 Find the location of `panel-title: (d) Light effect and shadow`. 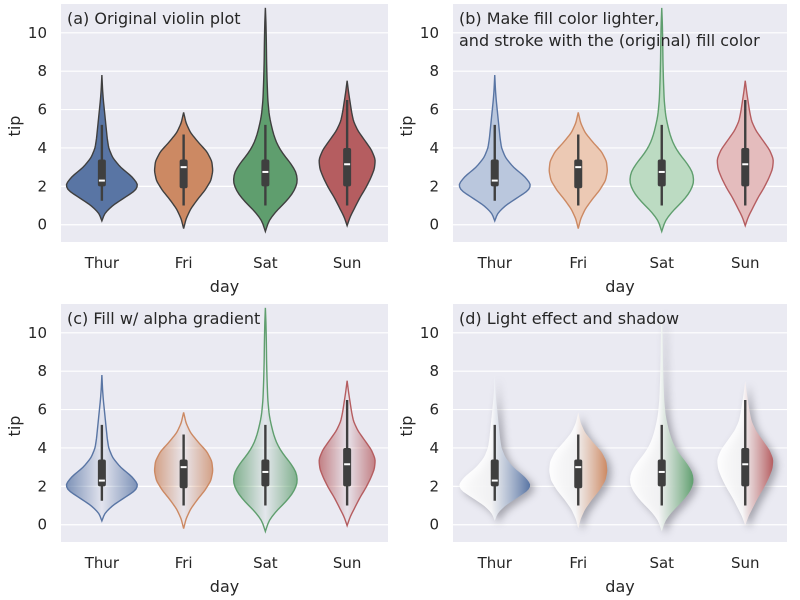

panel-title: (d) Light effect and shadow is located at coordinates (569, 318).